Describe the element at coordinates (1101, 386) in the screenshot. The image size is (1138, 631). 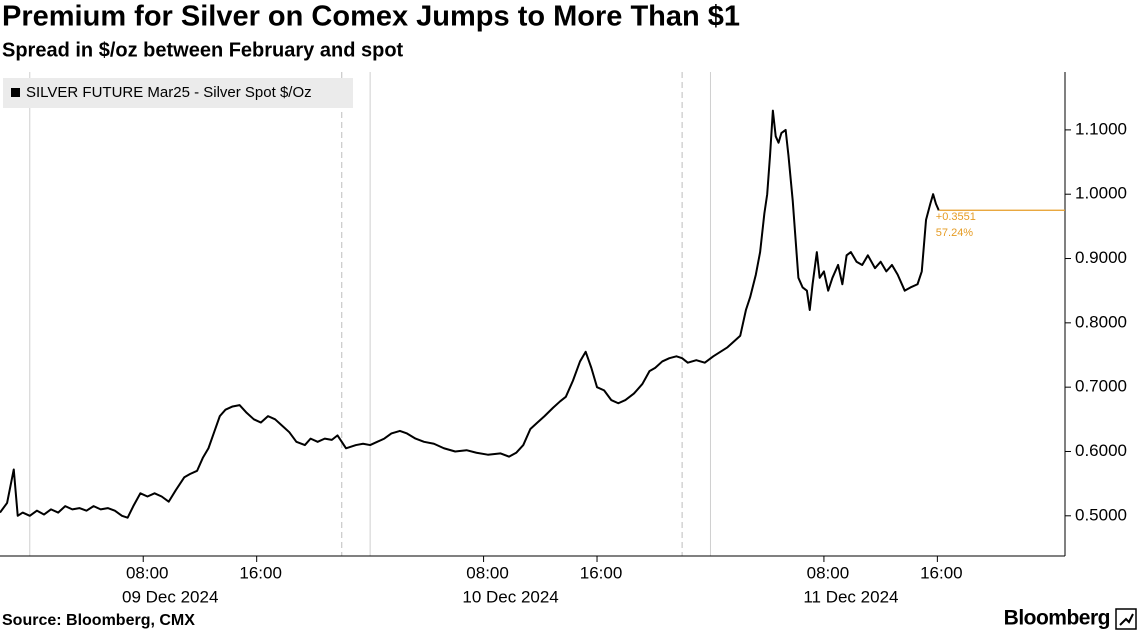
I see `y-tick-label: 0.7000` at that location.